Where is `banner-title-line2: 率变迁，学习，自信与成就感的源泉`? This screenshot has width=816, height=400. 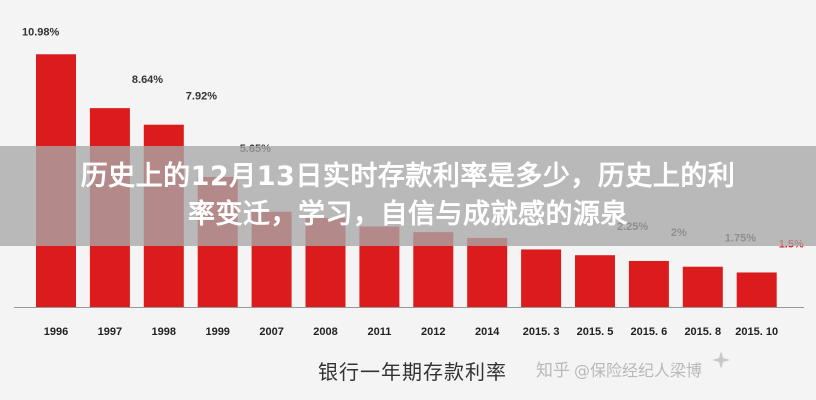
banner-title-line2: 率变迁，学习，自信与成就感的源泉 is located at coordinates (408, 214).